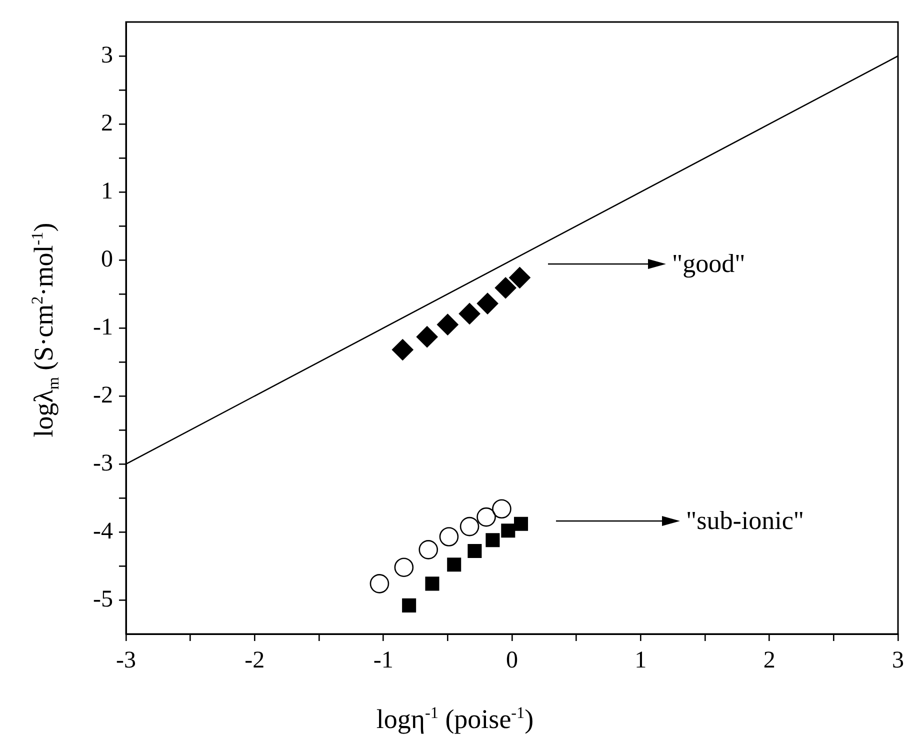 The image size is (910, 753). I want to click on x-axis-title: logη$^{-1}$ (poise$^{-1}$), so click(455, 719).